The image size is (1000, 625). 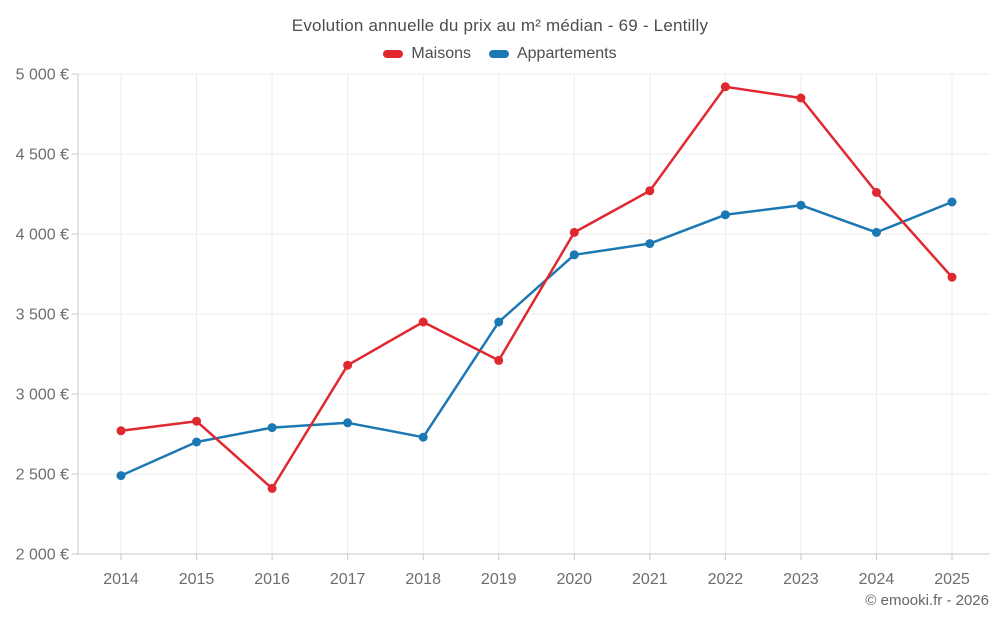 I want to click on data-point-appartements-2020, so click(x=574, y=255).